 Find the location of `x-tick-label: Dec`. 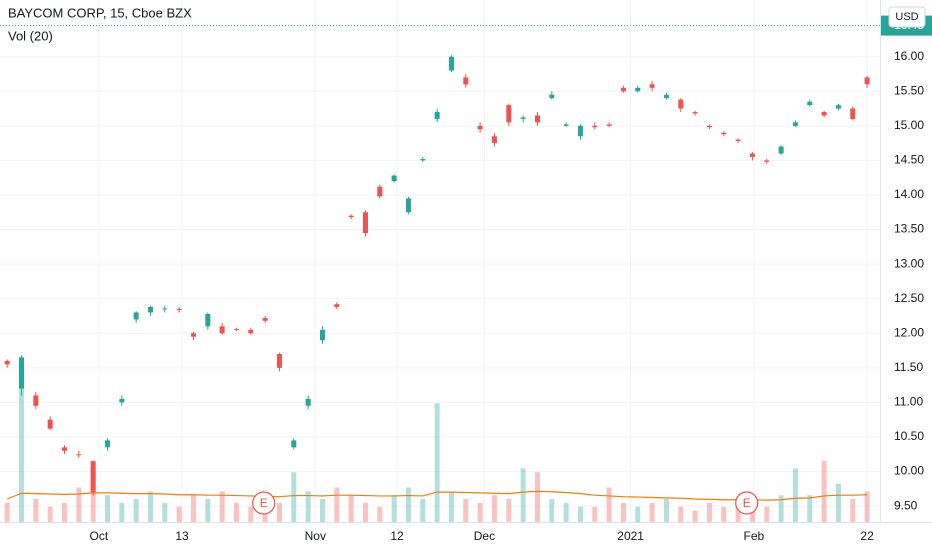

x-tick-label: Dec is located at coordinates (484, 536).